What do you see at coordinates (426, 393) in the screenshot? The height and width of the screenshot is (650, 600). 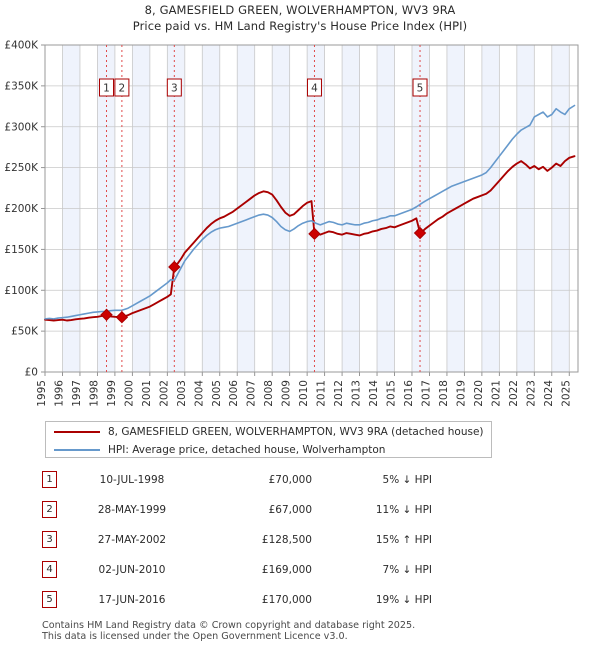 I see `x-axis-tick-label: 2017` at bounding box center [426, 393].